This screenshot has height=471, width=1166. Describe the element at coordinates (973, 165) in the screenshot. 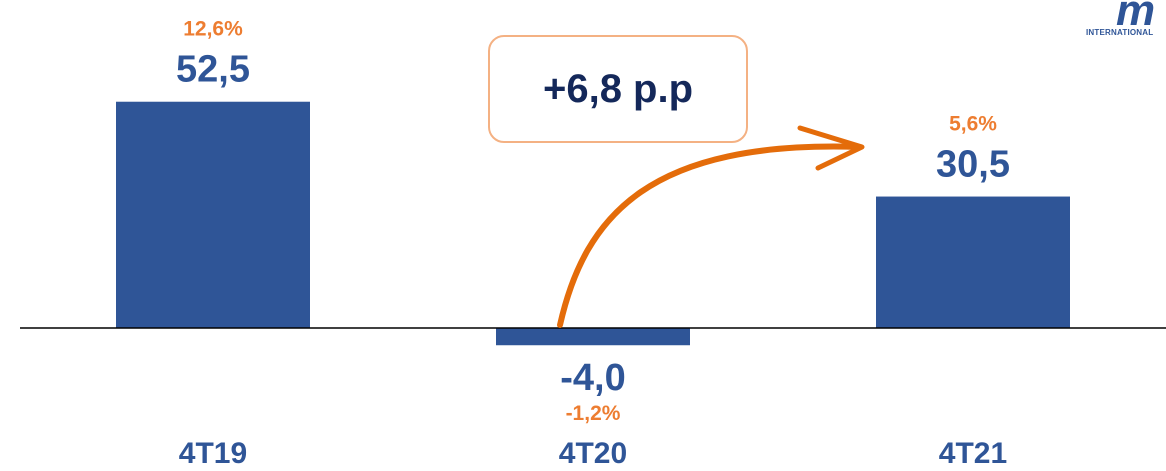

I see `value-label-4T21: 30,5` at that location.